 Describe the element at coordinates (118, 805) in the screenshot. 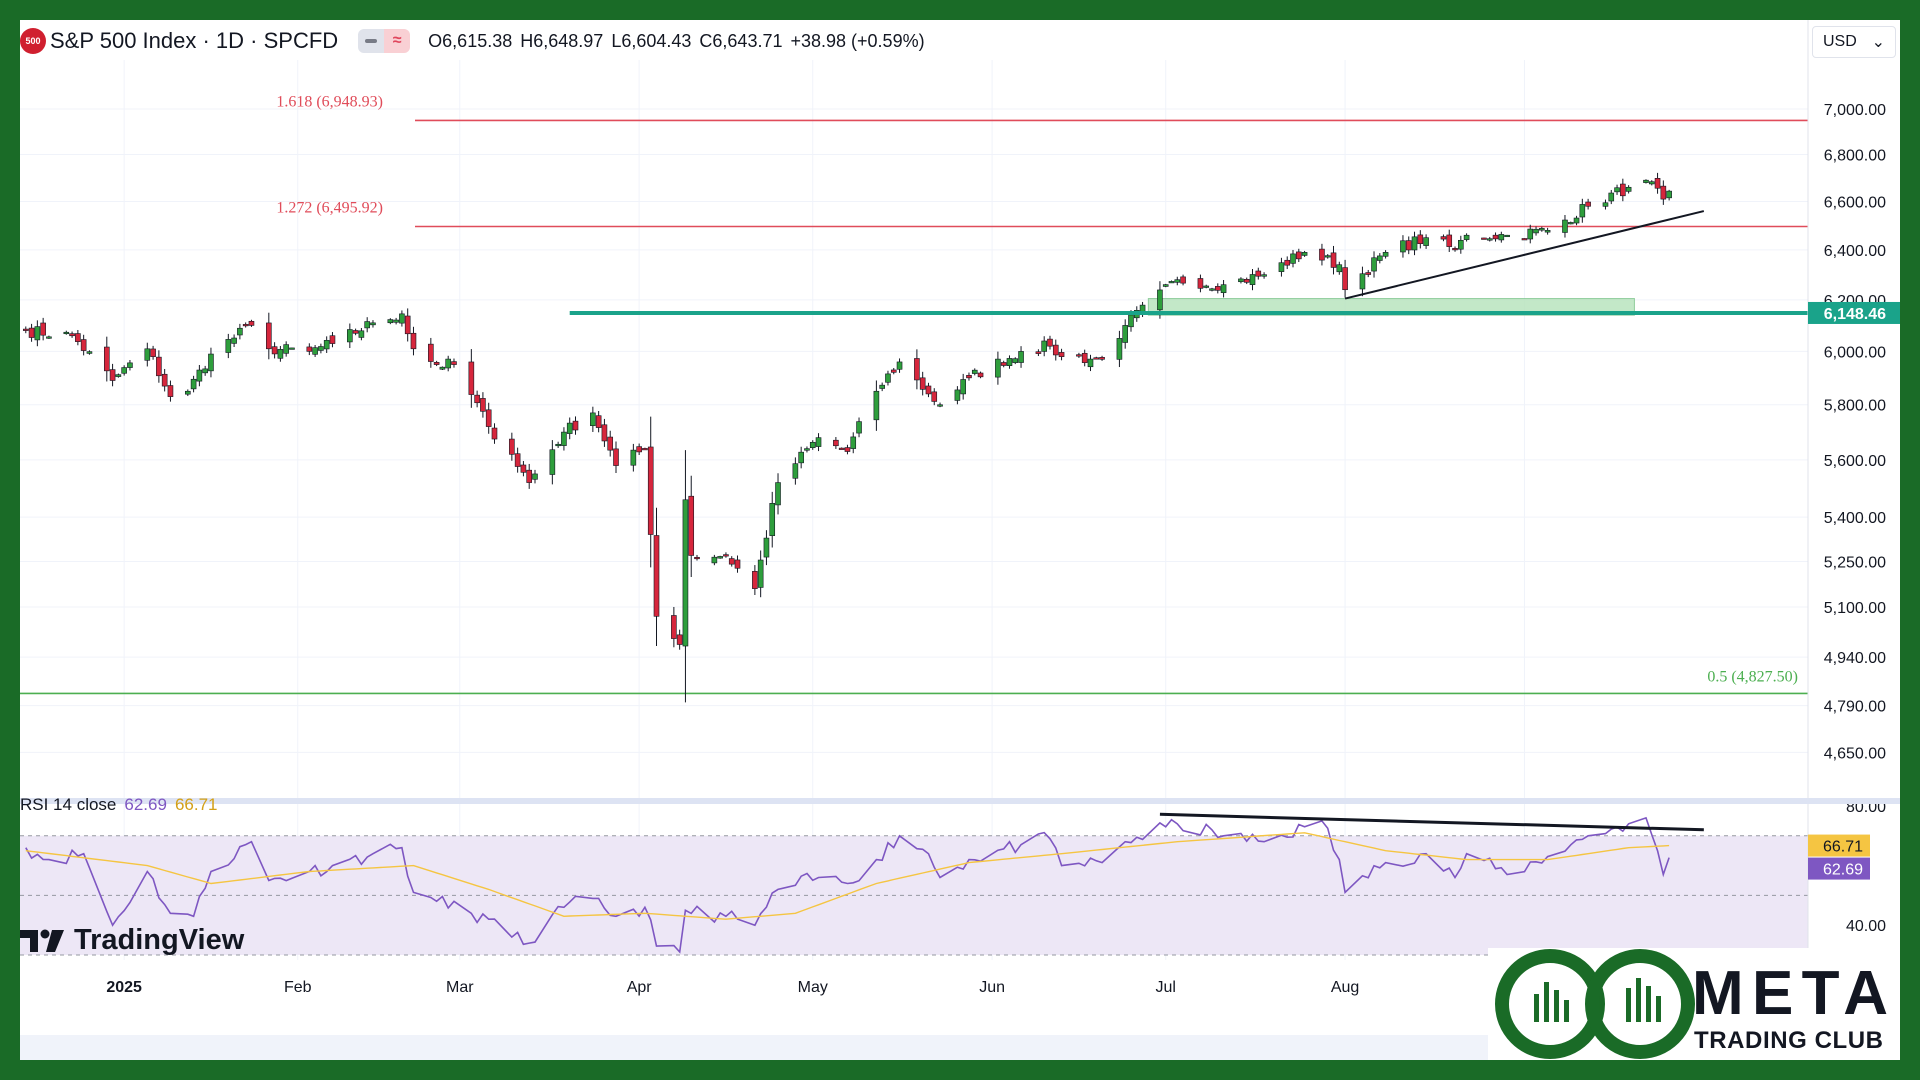

I see `rsi-legend: RSI 14 close 62.69 66.71` at that location.